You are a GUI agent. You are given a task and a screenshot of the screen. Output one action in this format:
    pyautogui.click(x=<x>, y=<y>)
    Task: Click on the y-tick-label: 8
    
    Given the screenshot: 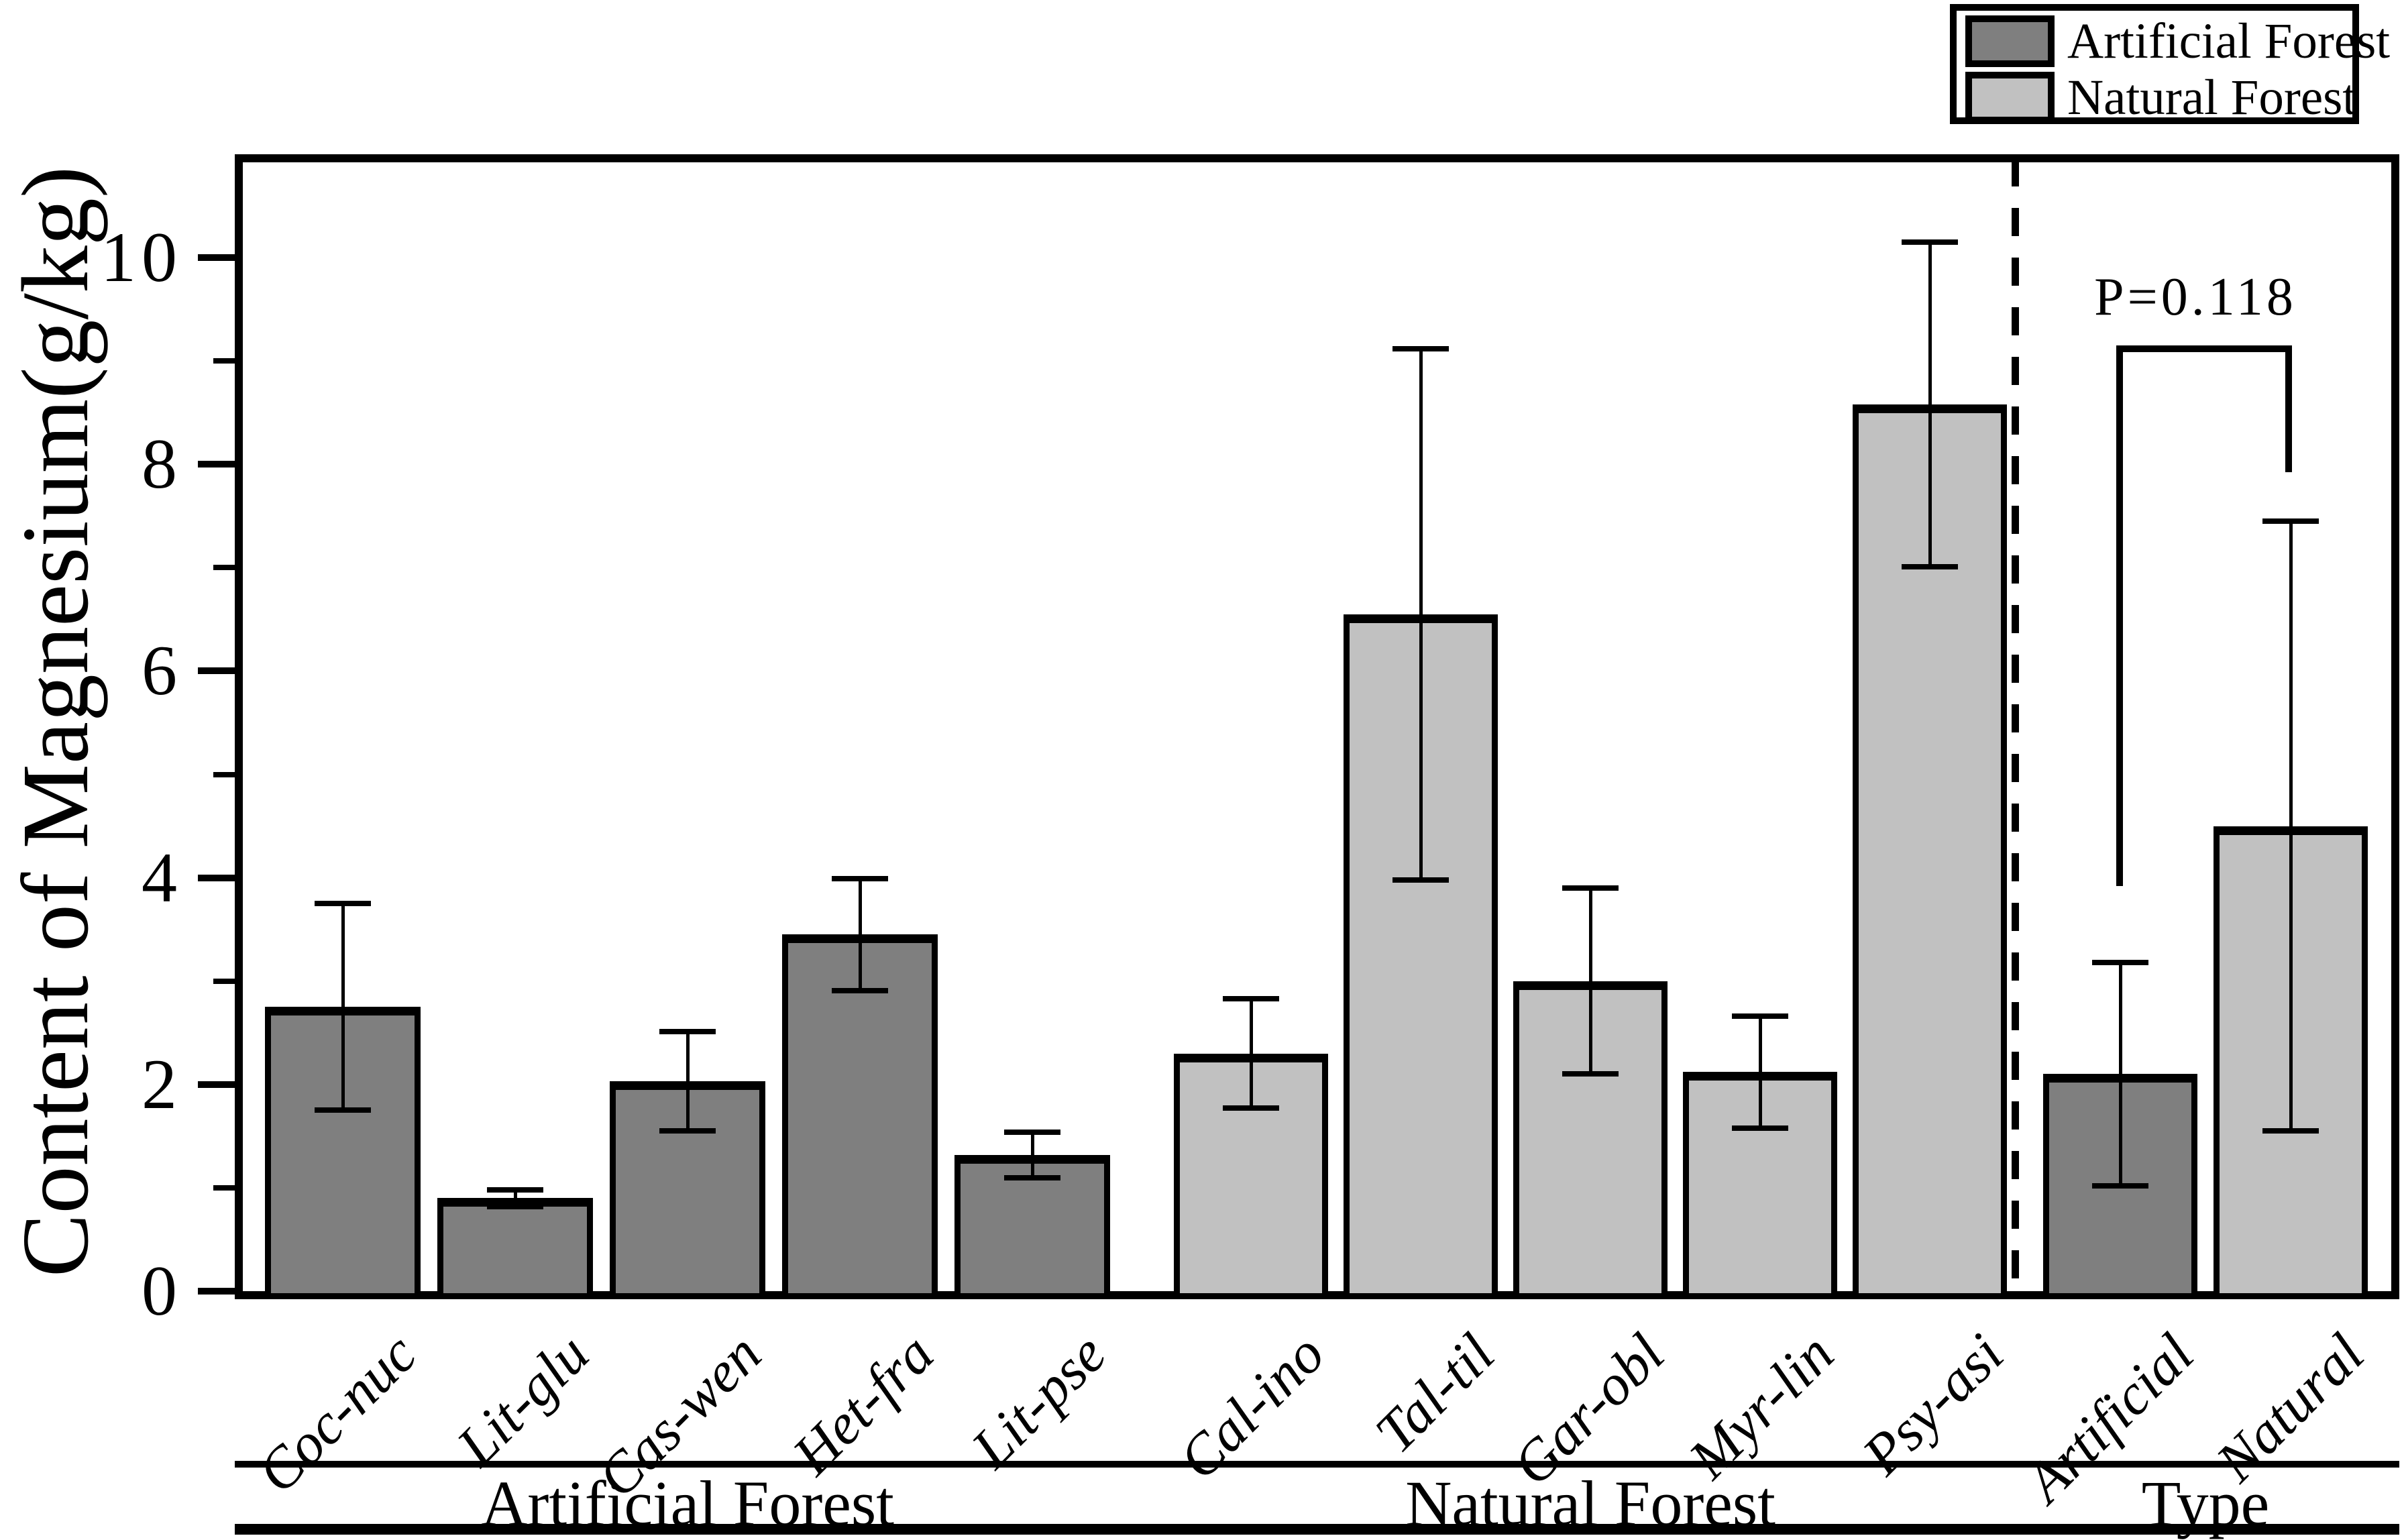 What is the action you would take?
    pyautogui.click(x=162, y=464)
    